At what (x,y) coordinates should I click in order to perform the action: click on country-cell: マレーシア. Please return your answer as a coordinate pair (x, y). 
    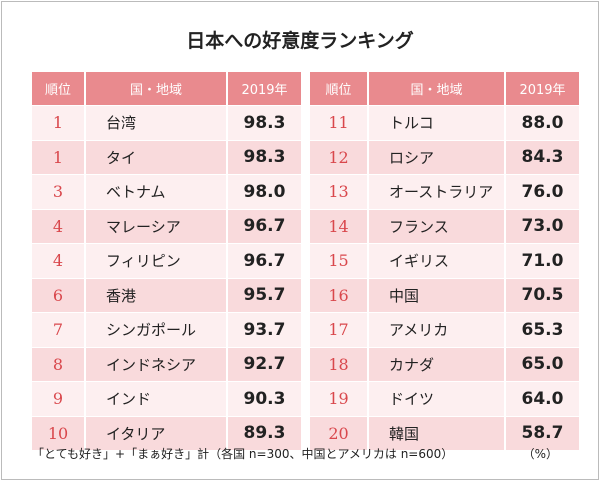
    Looking at the image, I should click on (155, 226).